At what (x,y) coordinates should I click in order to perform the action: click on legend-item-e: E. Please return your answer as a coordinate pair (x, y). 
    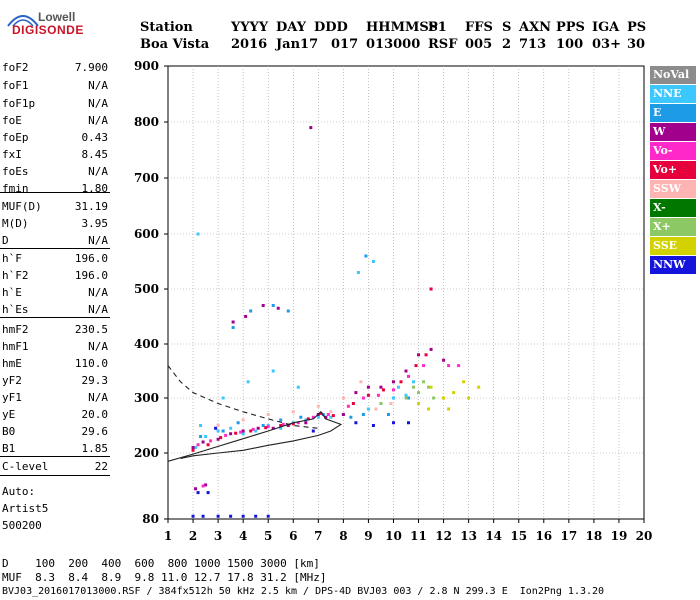
    Looking at the image, I should click on (673, 113).